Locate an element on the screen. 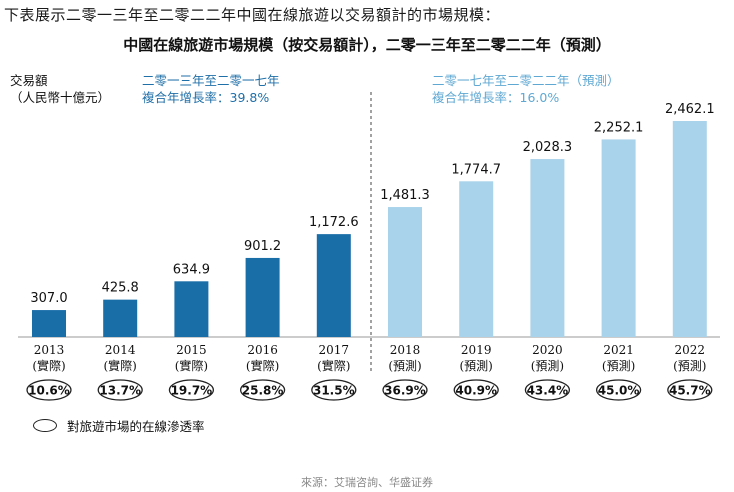 The image size is (734, 492). penetration-ellipse-2019 is located at coordinates (476, 390).